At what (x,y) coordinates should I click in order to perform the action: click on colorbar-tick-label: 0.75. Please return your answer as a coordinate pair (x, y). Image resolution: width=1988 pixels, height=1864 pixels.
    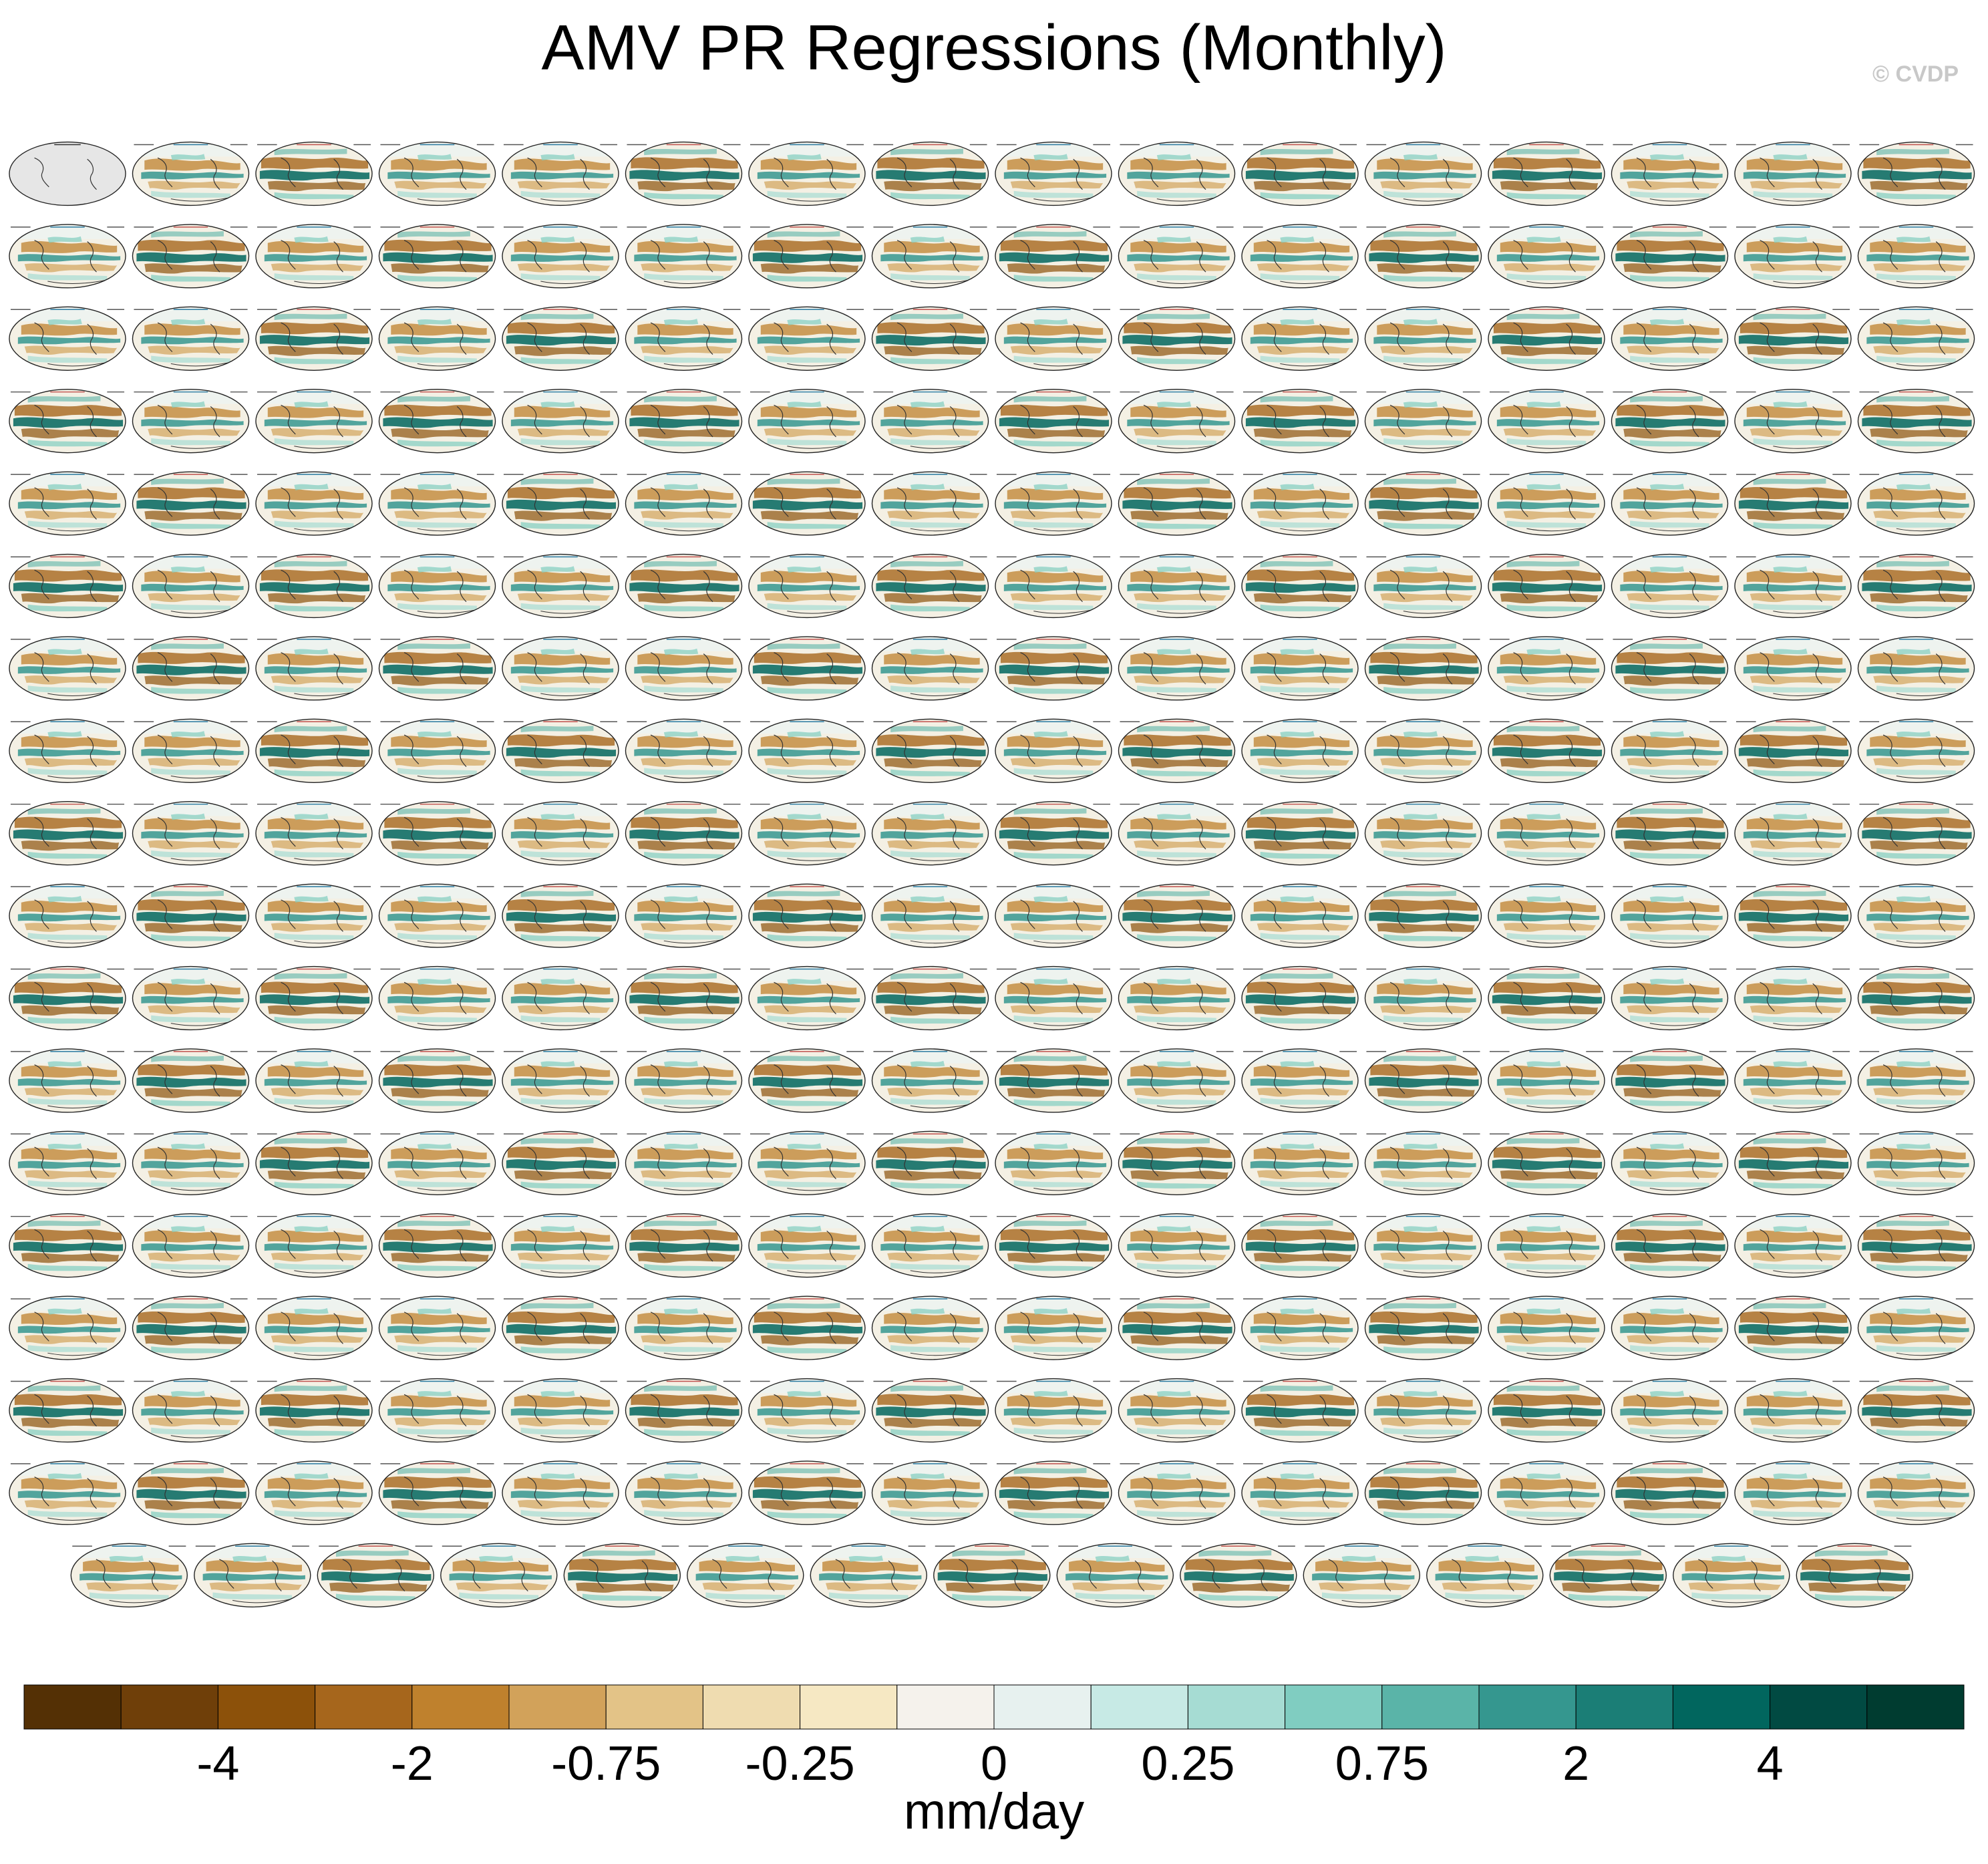
    Looking at the image, I should click on (1382, 1764).